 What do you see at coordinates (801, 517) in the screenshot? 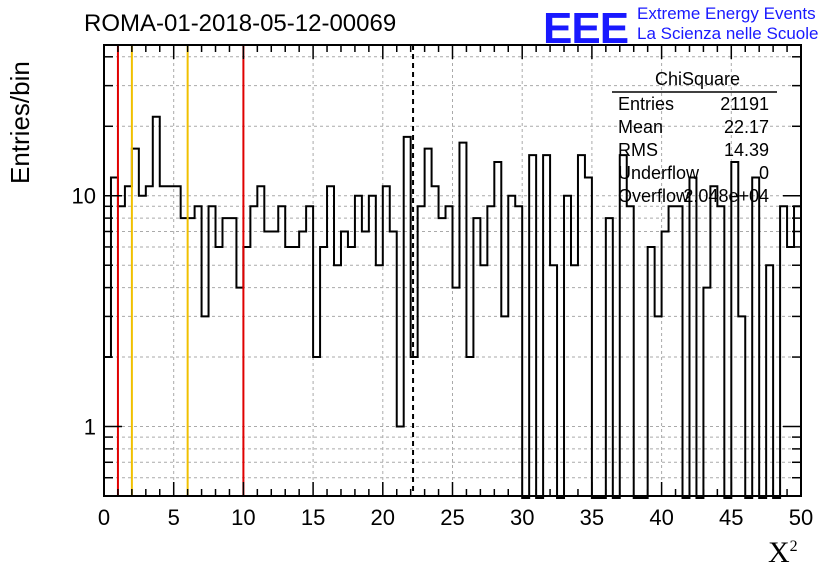
I see `x-tick-label: 50` at bounding box center [801, 517].